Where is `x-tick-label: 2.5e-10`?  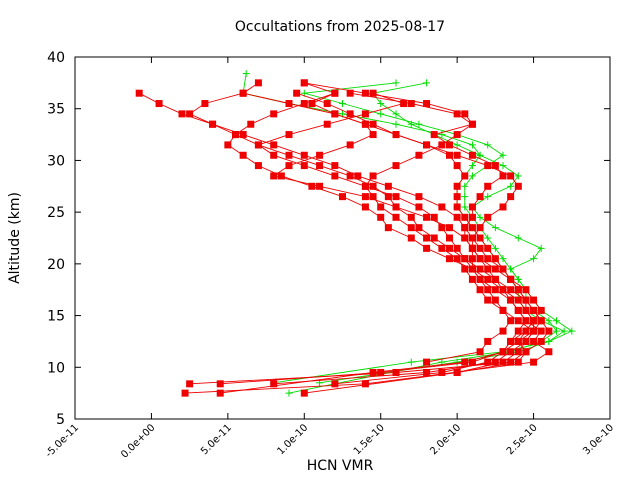
x-tick-label: 2.5e-10 is located at coordinates (522, 439).